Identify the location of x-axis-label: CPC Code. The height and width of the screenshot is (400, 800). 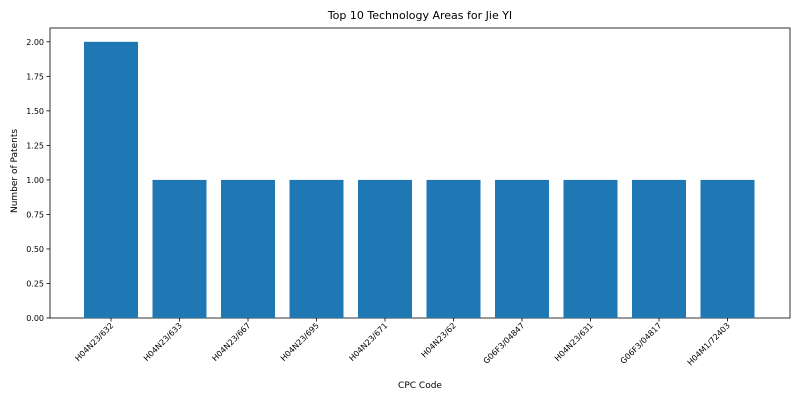
(420, 386).